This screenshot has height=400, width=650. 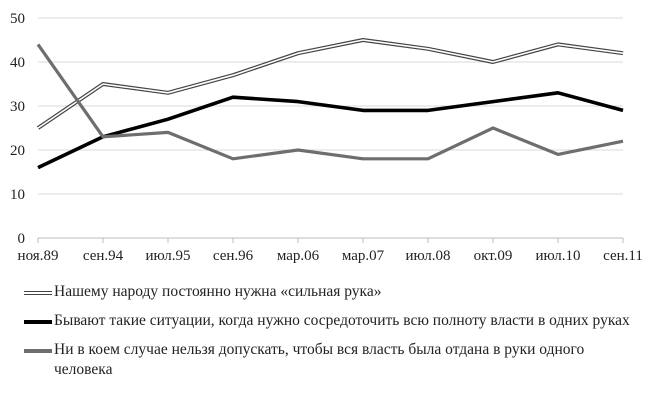 What do you see at coordinates (38, 293) in the screenshot?
I see `double-line-swatch-icon` at bounding box center [38, 293].